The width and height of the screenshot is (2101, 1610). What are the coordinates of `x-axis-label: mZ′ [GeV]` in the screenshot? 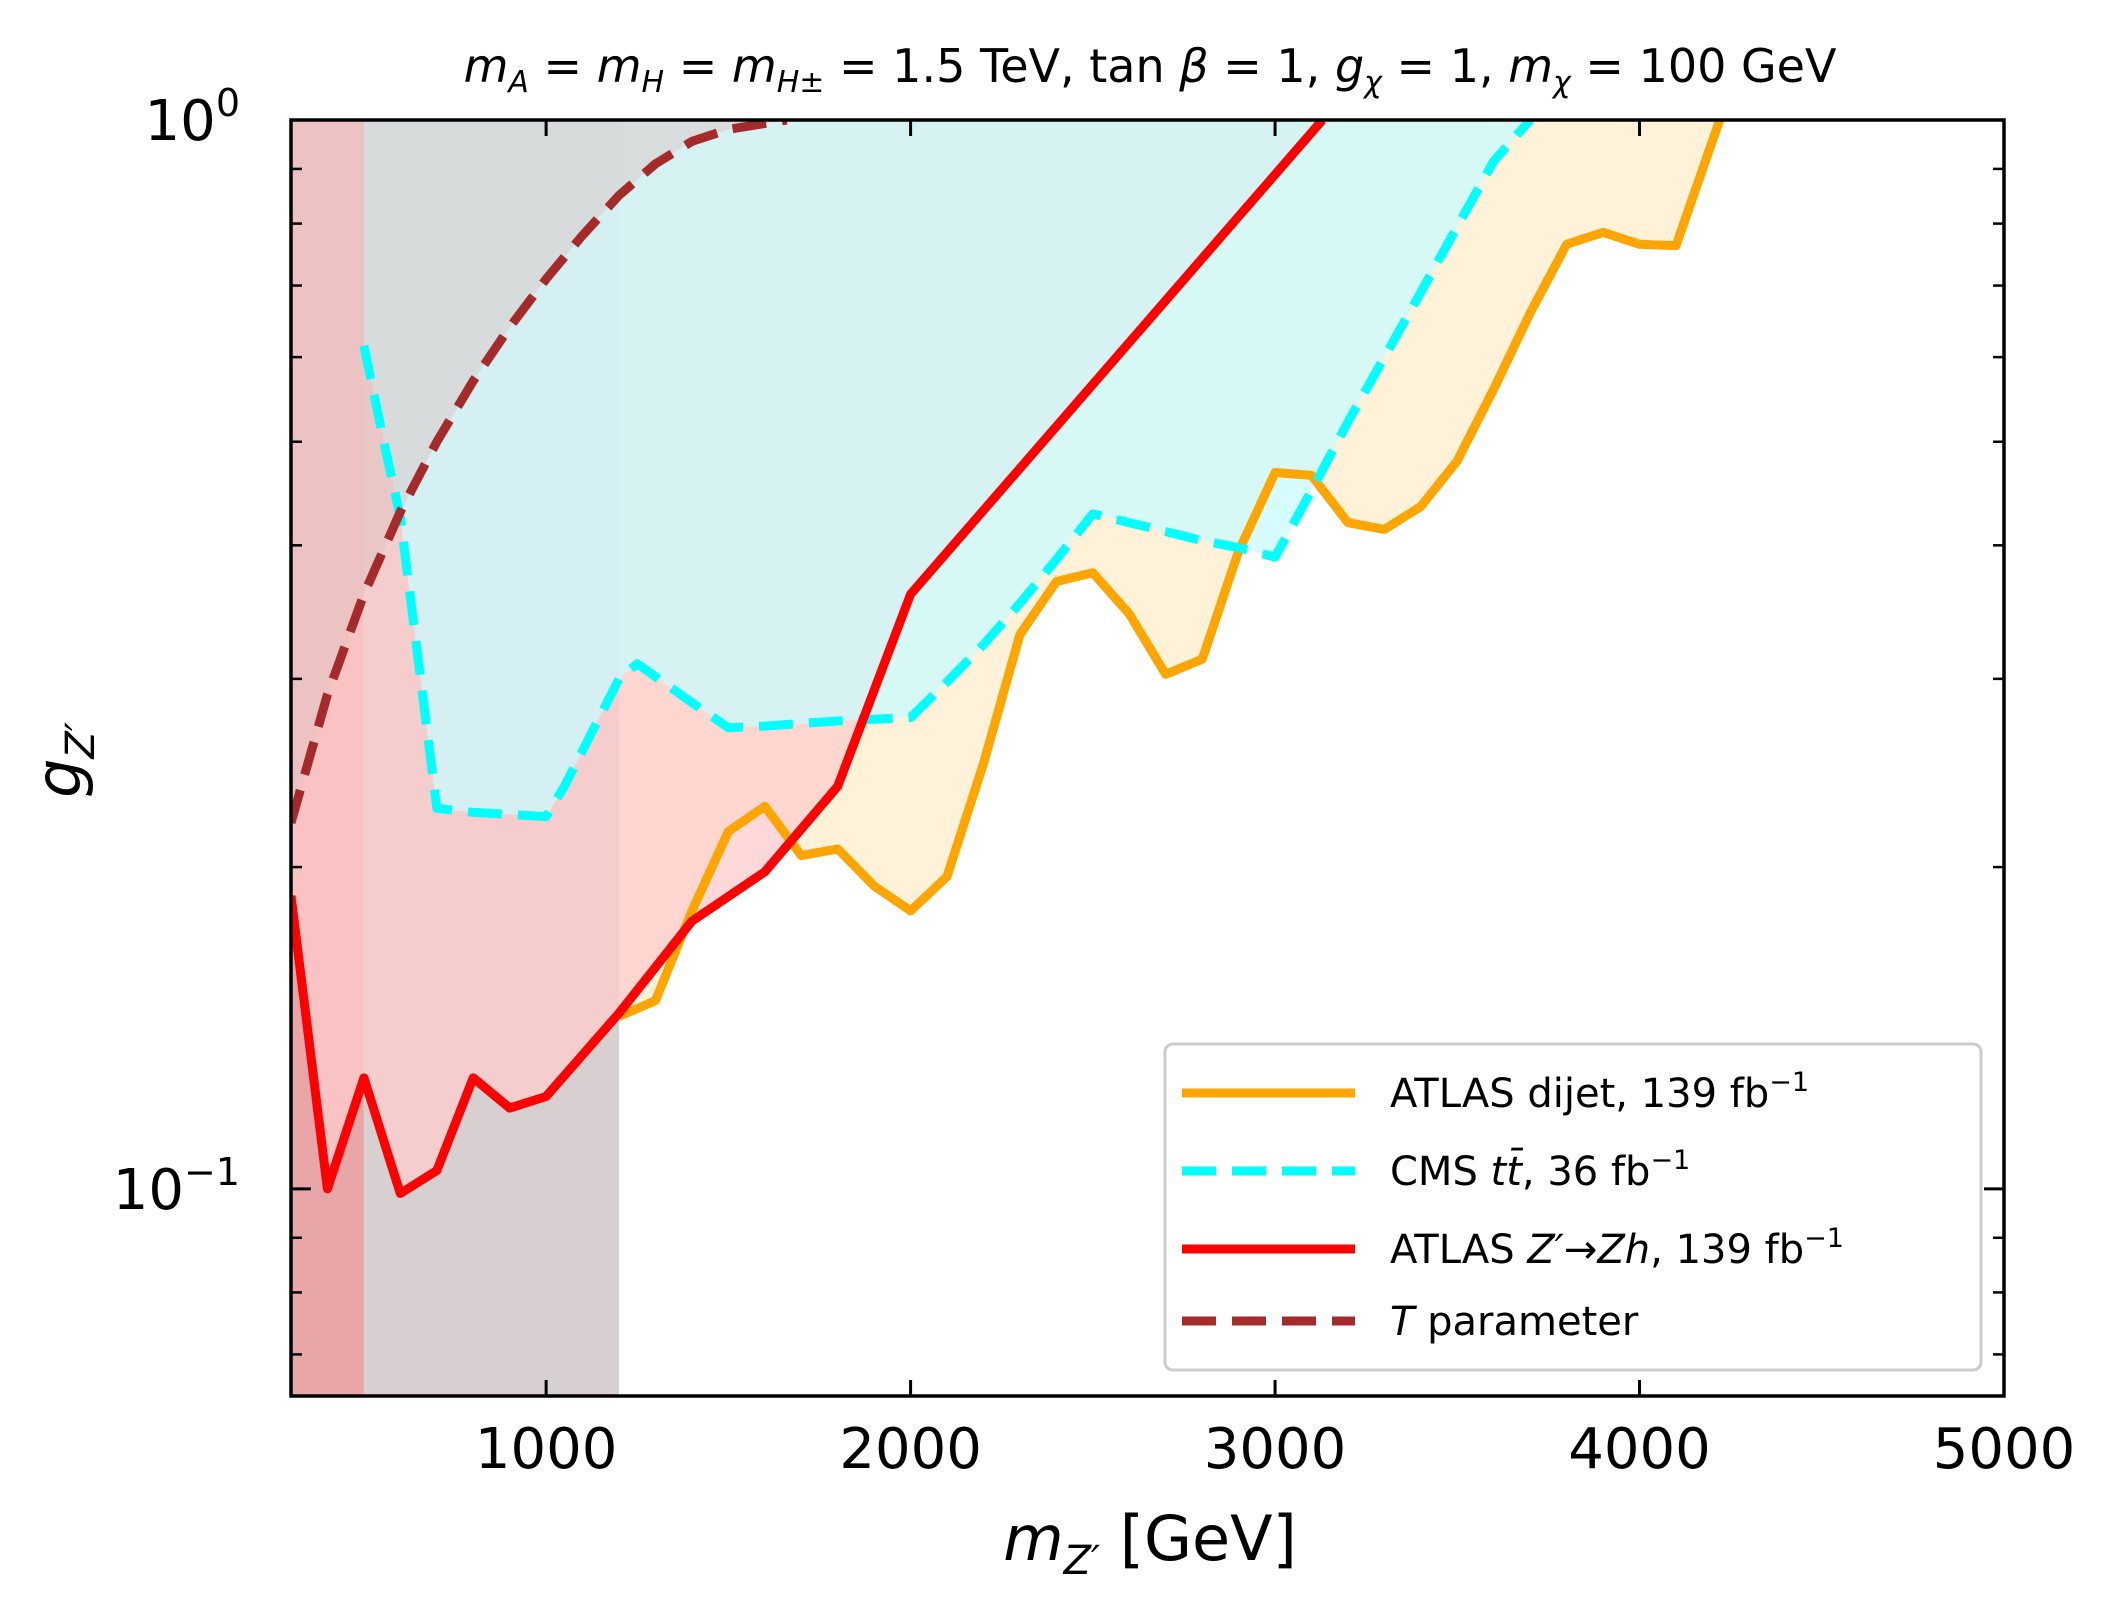 It's located at (1150, 1543).